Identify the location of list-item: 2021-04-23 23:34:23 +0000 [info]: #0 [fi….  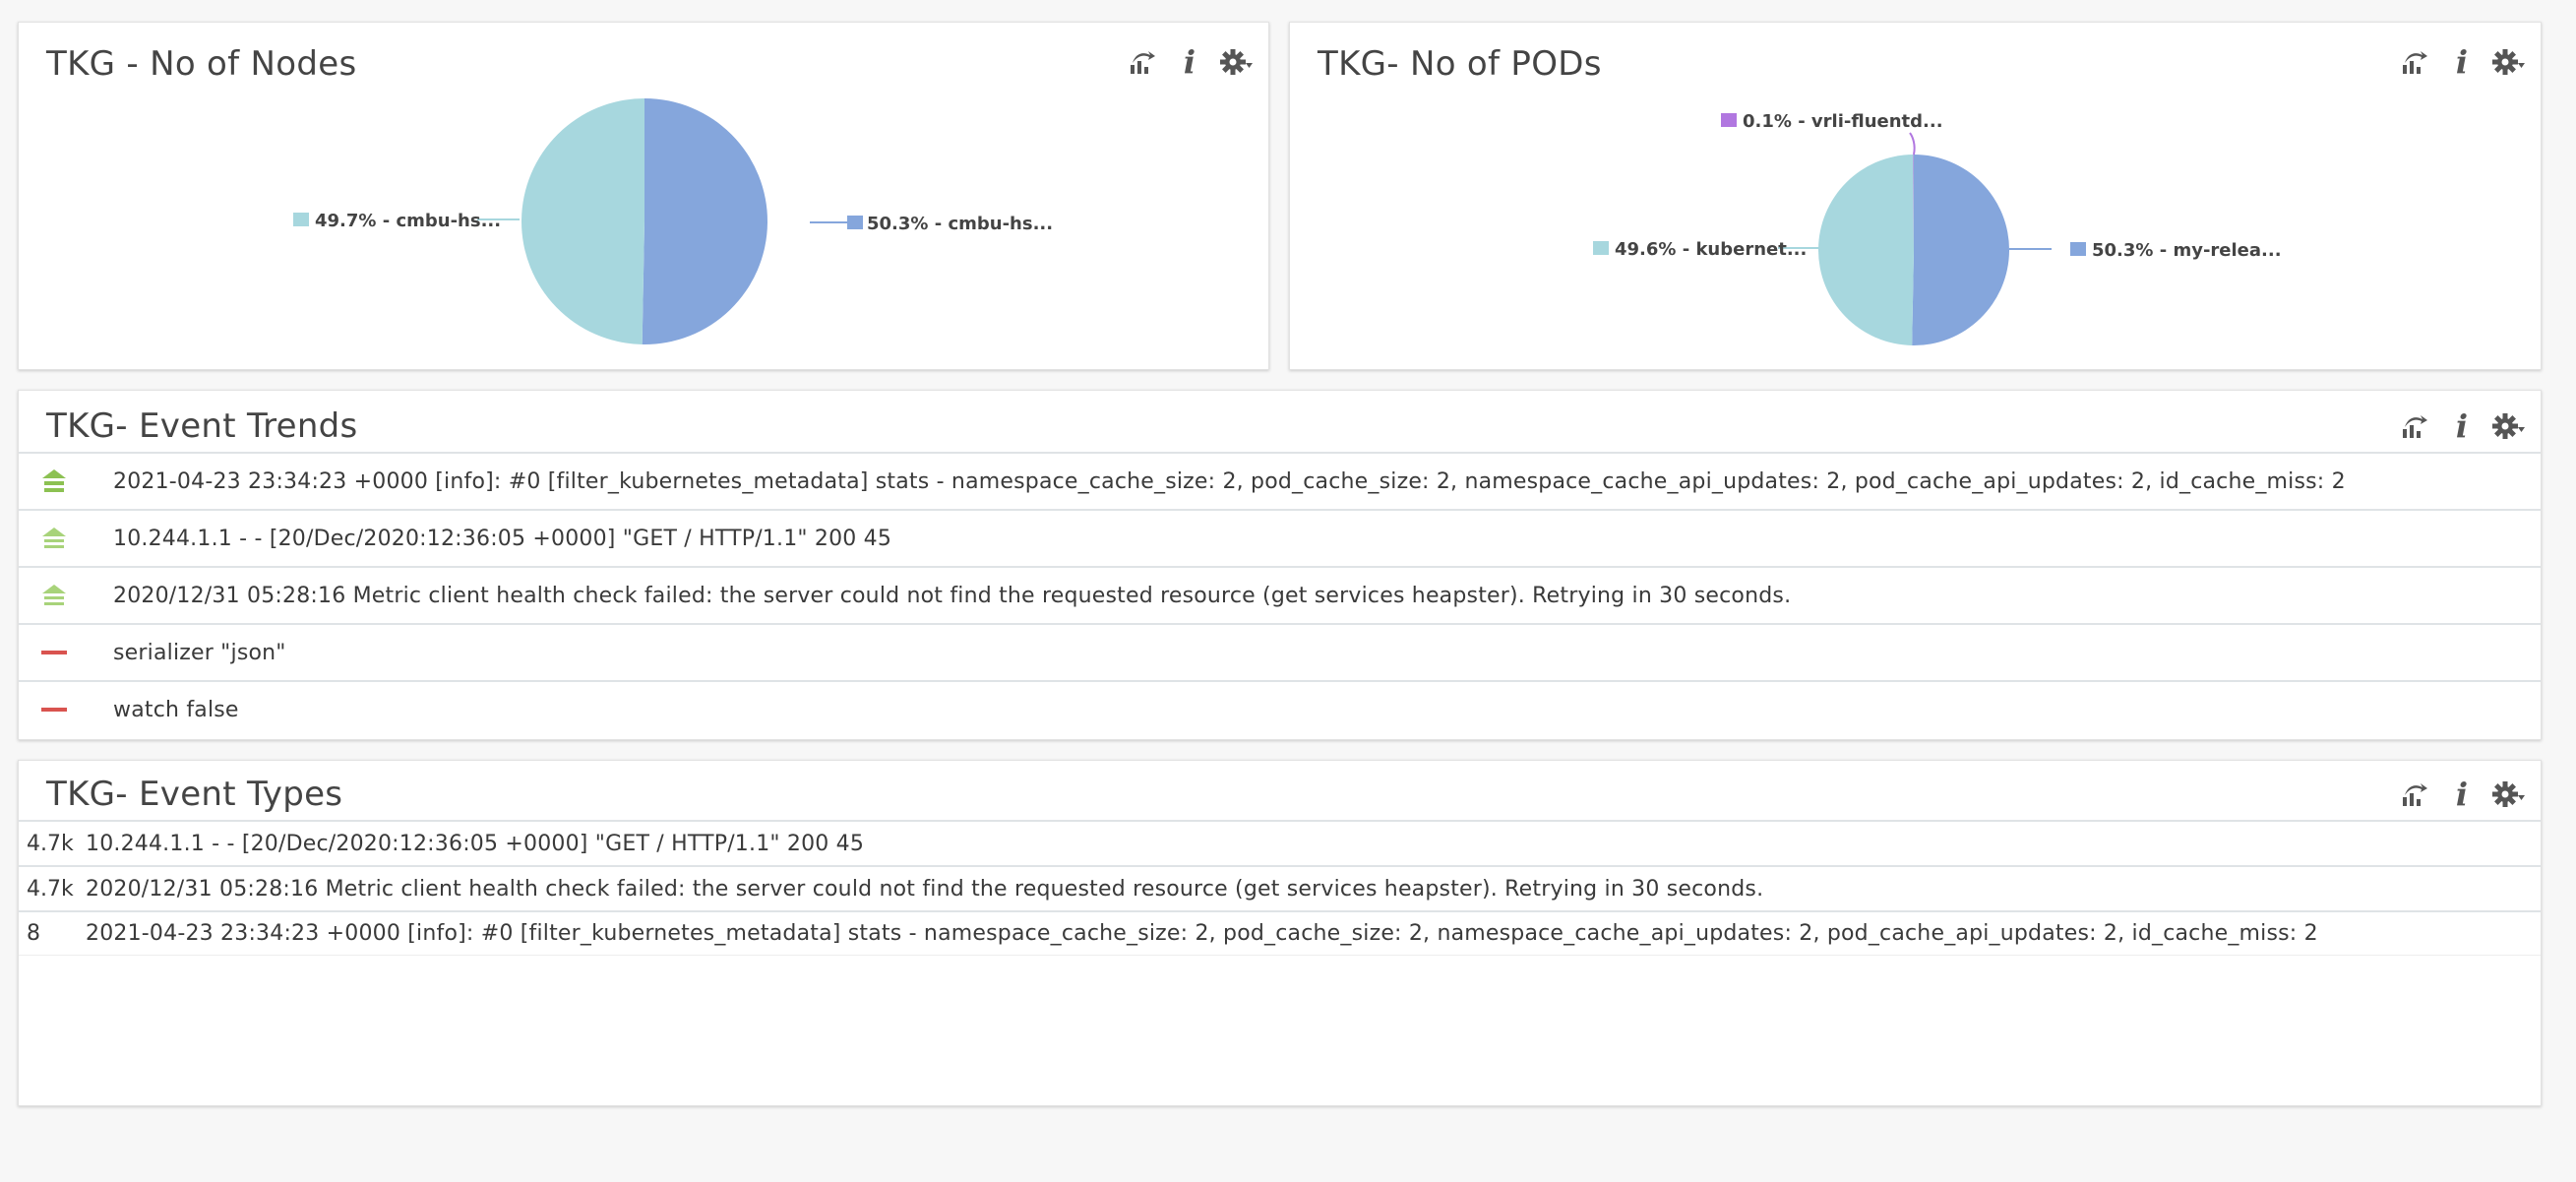
(1280, 481).